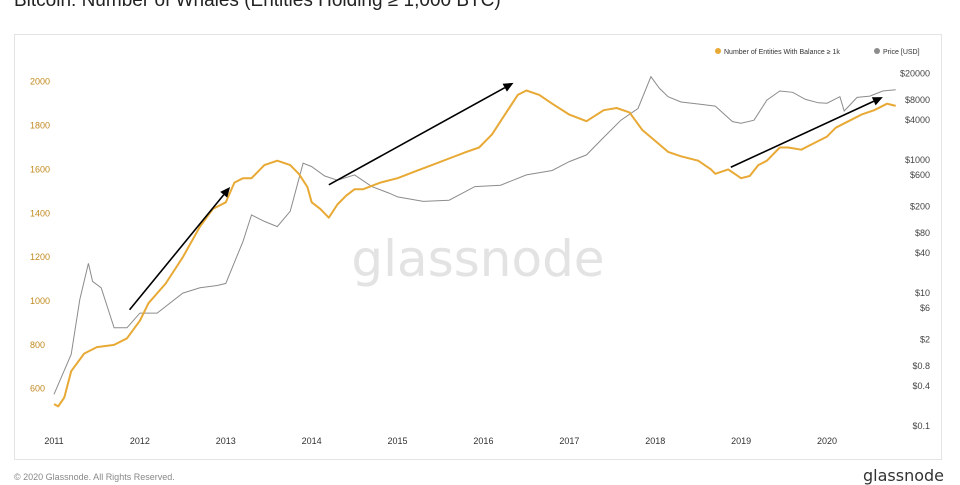  Describe the element at coordinates (877, 51) in the screenshot. I see `legend-marker-price` at that location.